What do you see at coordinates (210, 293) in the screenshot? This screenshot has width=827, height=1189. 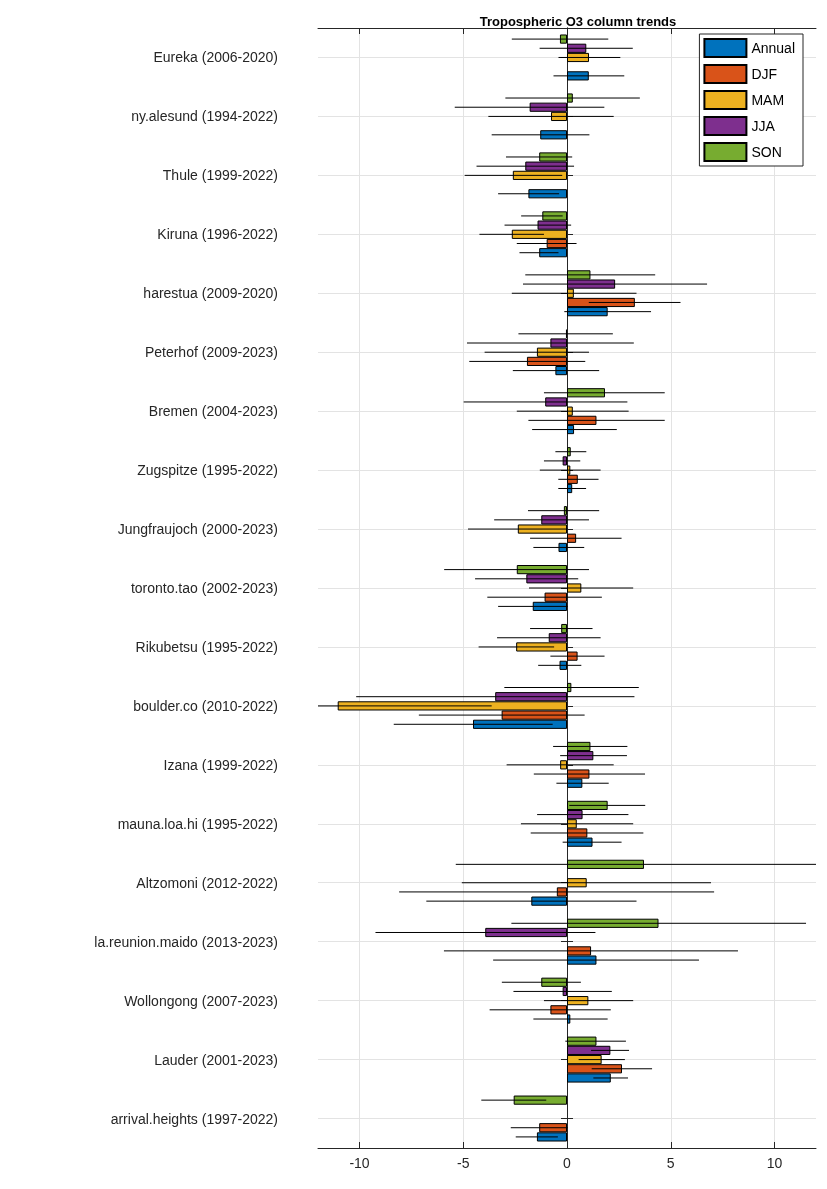 I see `y-tick-label: harestua (2009-2020)` at bounding box center [210, 293].